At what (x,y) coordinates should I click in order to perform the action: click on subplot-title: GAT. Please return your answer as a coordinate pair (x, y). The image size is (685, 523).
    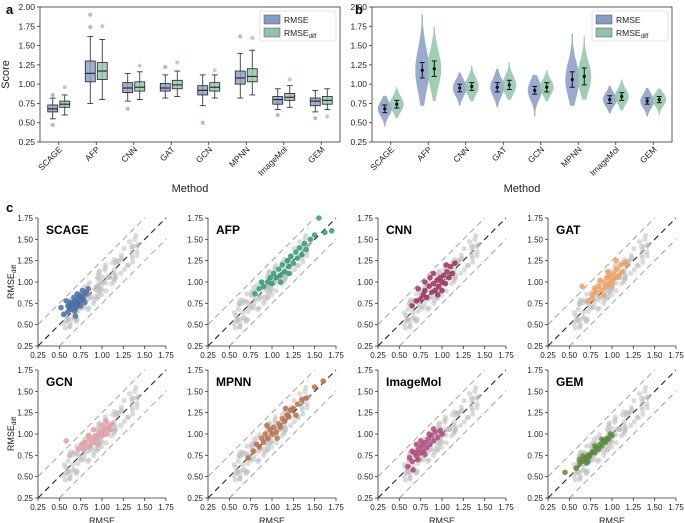
    Looking at the image, I should click on (568, 230).